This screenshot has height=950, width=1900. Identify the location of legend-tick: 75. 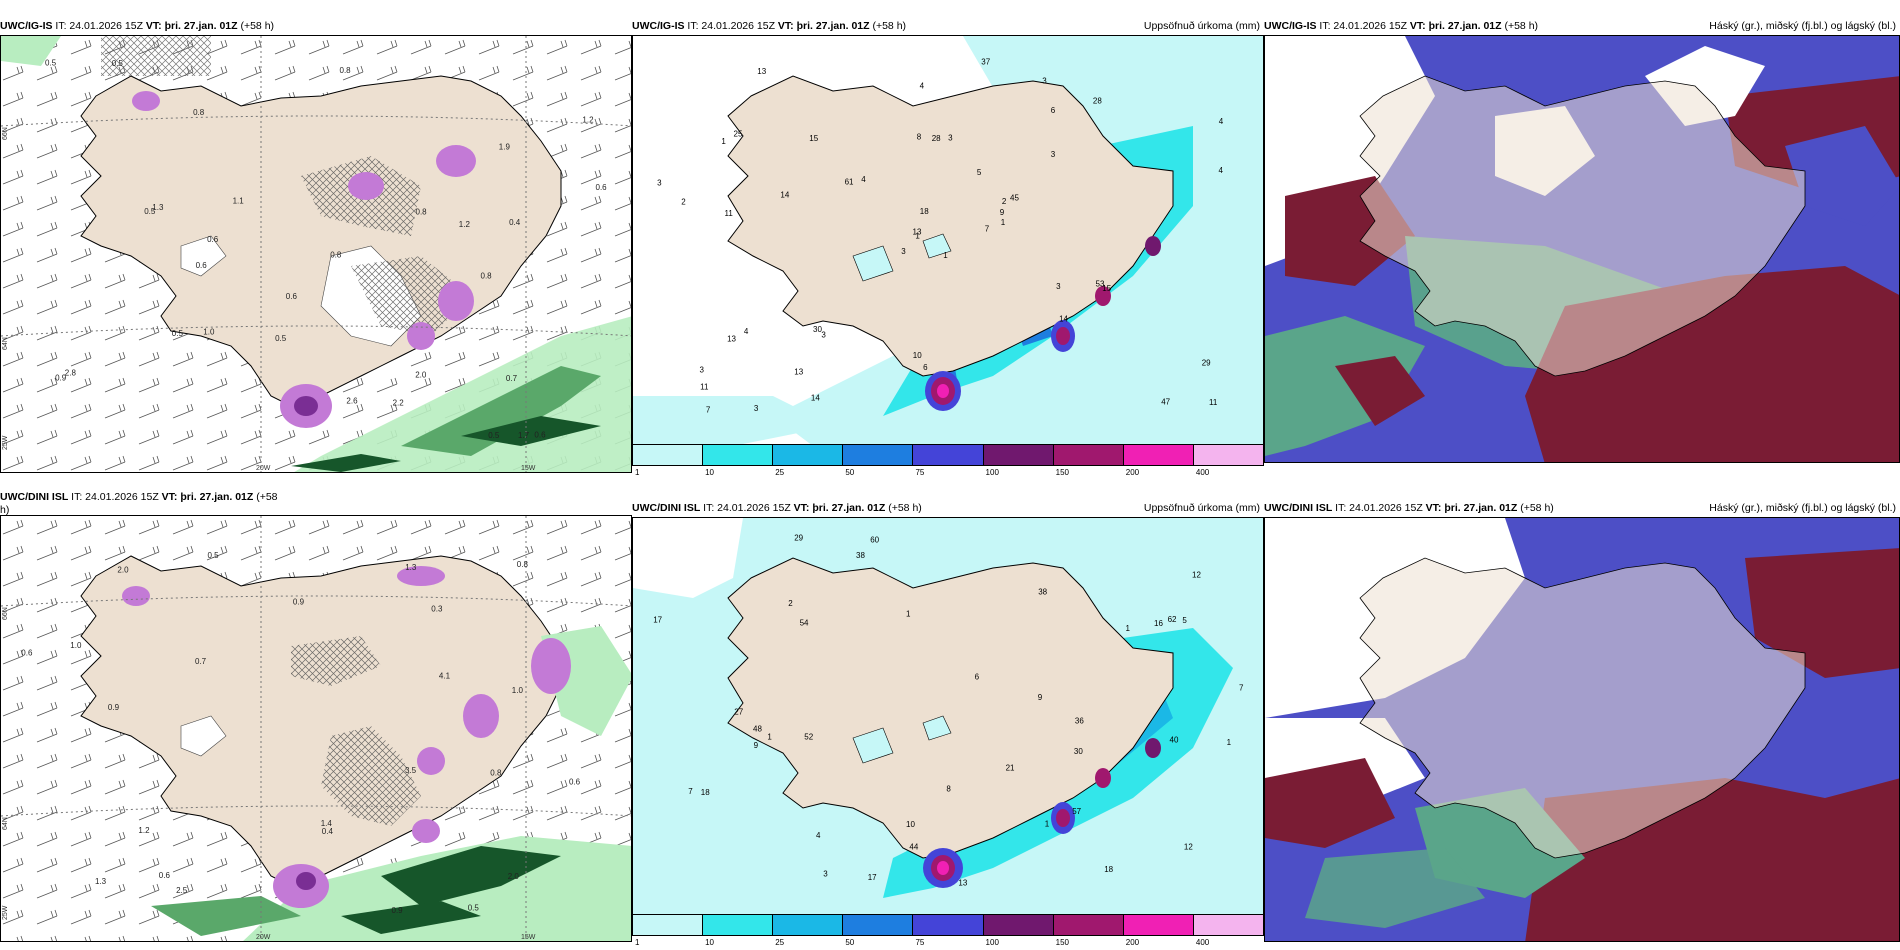
(920, 942).